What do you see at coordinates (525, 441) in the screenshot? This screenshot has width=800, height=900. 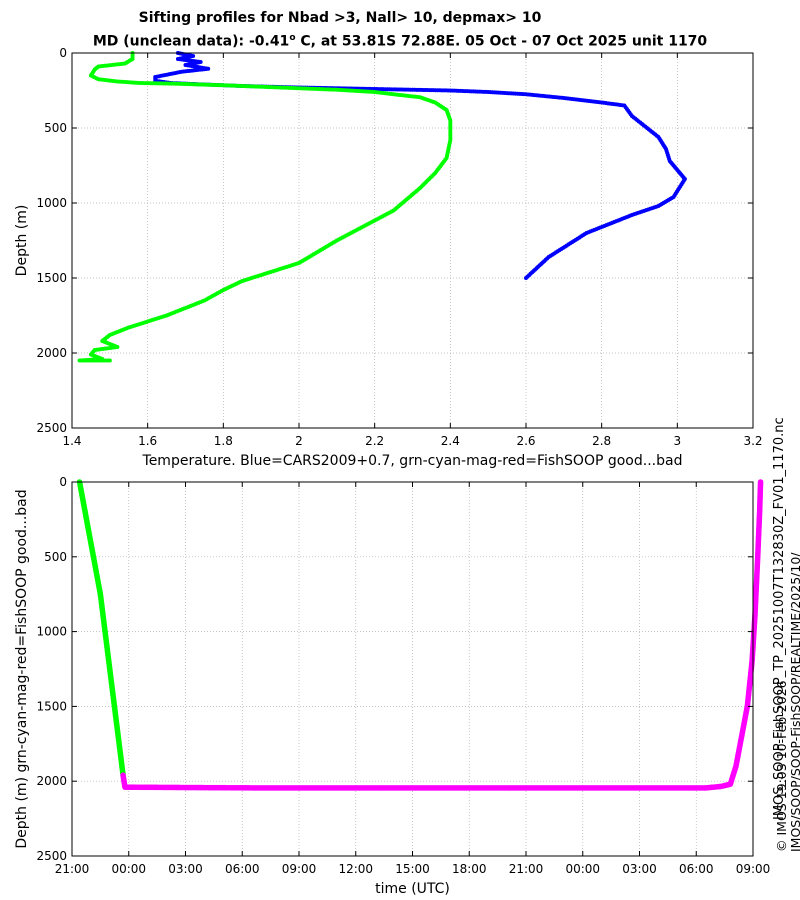 I see `top-x-tick-label: 2.6` at bounding box center [525, 441].